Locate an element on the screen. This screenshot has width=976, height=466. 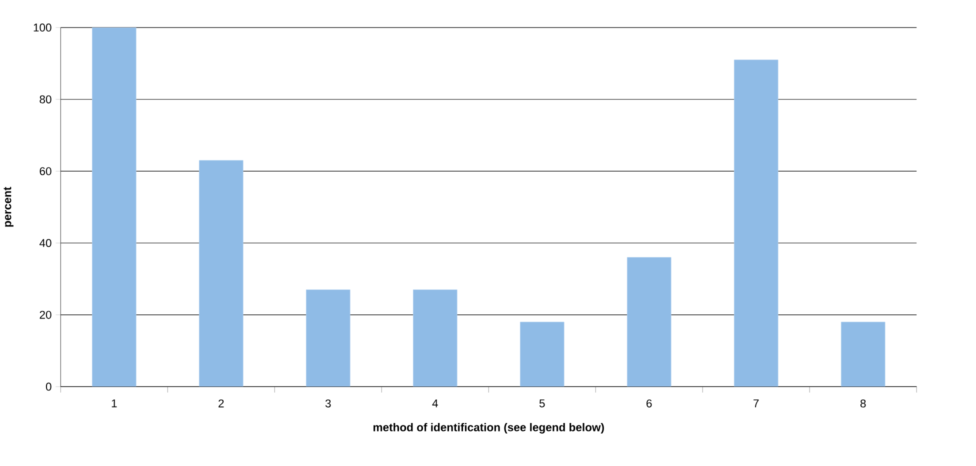
x-tick-label: 6 is located at coordinates (649, 403).